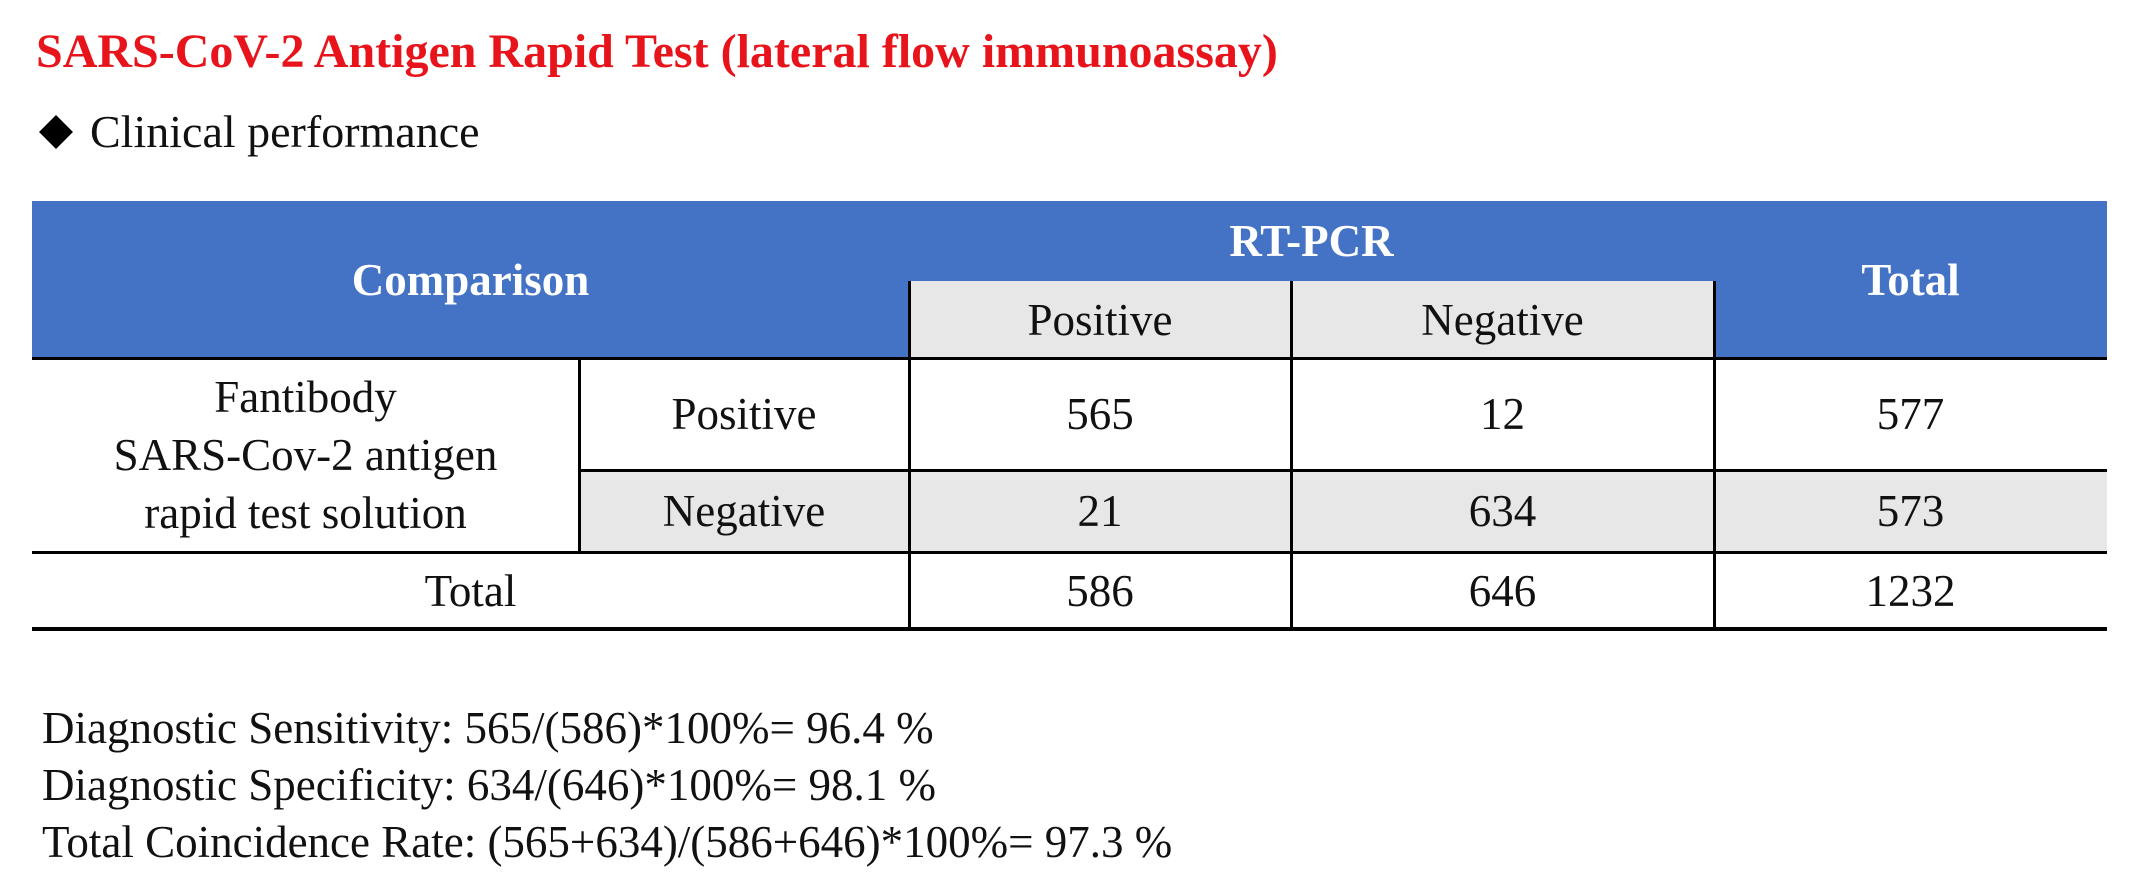 The image size is (2138, 893). What do you see at coordinates (1910, 279) in the screenshot?
I see `header-total: Total` at bounding box center [1910, 279].